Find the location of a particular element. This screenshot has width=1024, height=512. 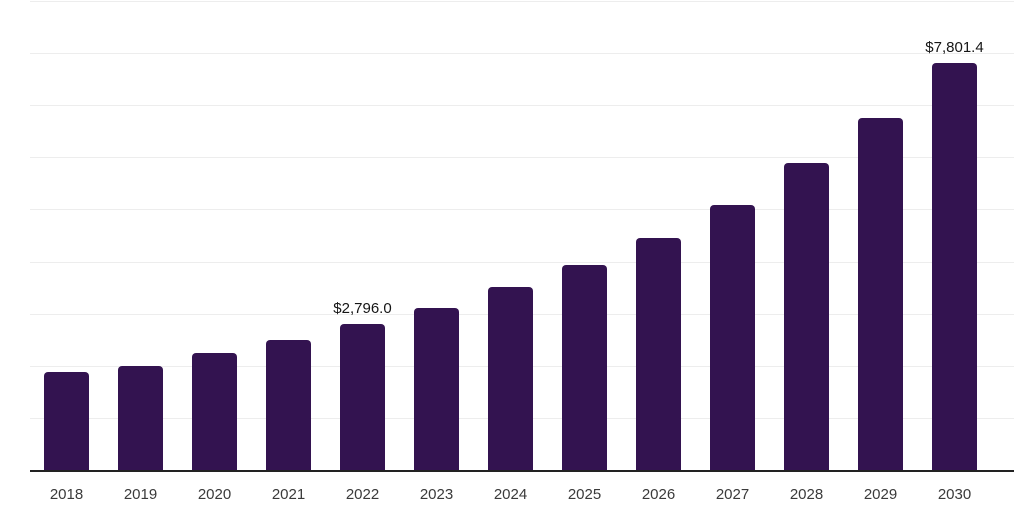

bar-2030 is located at coordinates (954, 266).